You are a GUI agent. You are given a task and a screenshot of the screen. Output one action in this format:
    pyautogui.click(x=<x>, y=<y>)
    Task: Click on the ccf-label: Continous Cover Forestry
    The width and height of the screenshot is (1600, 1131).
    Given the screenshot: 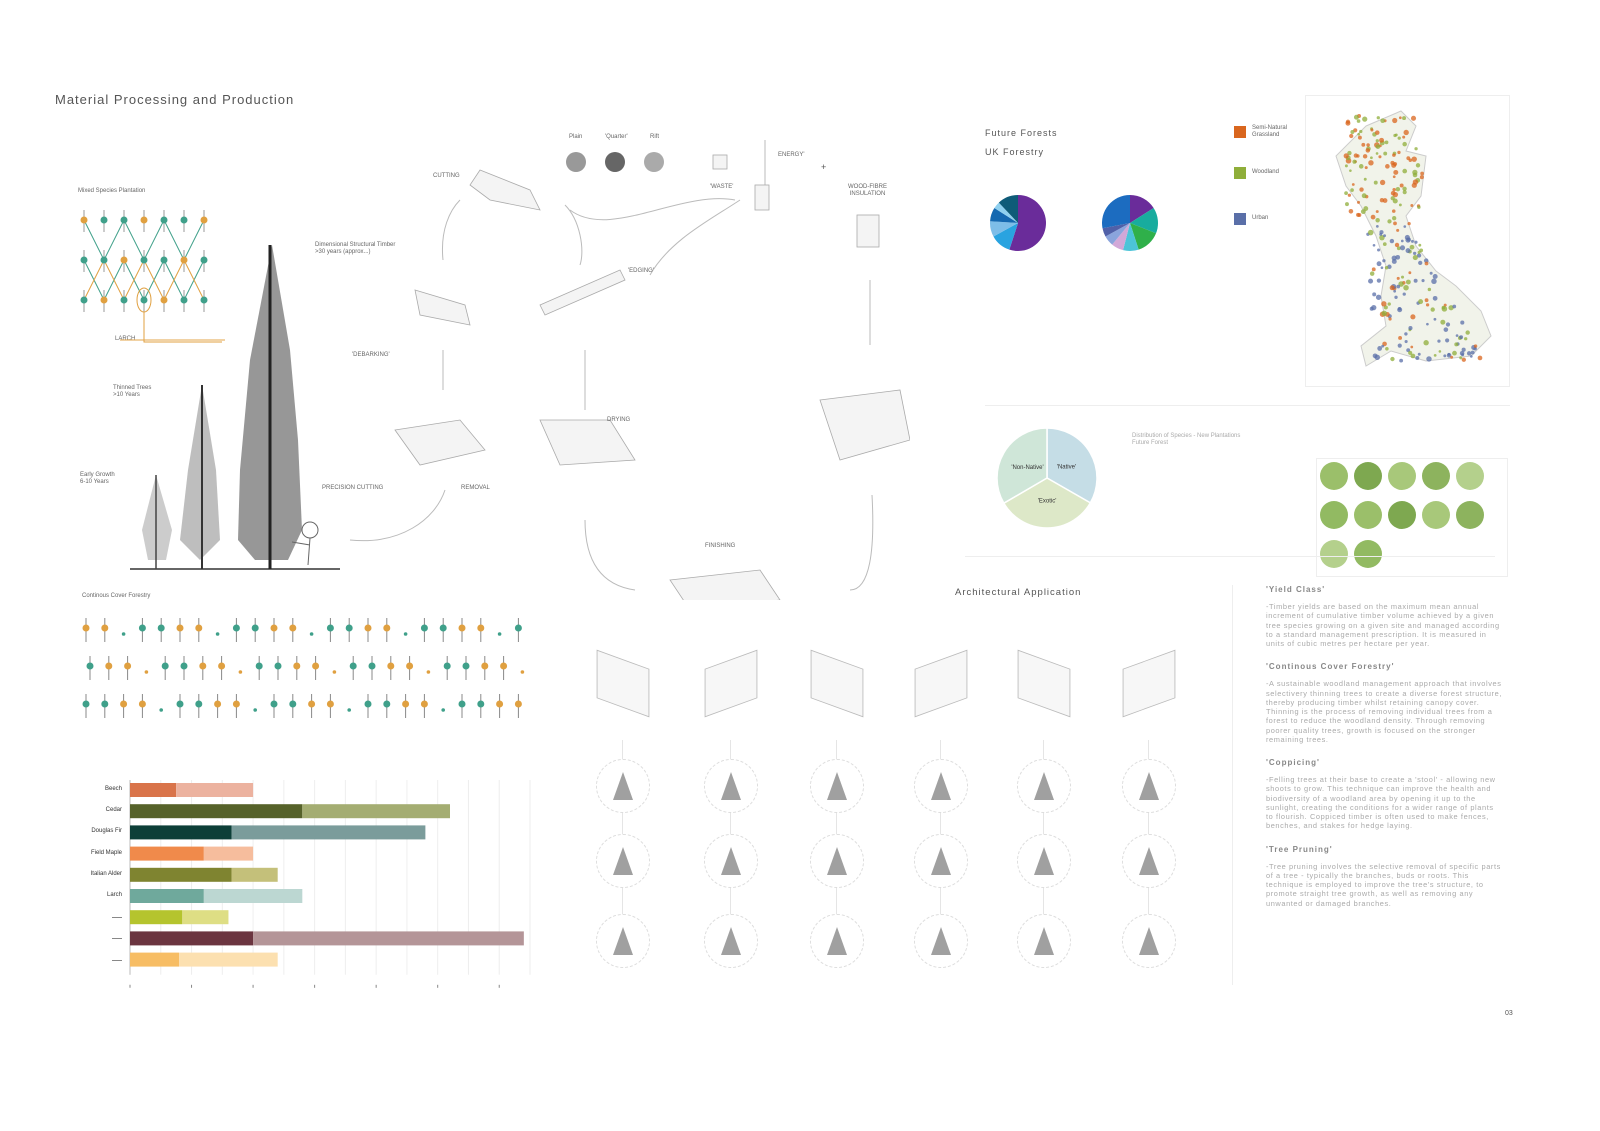 What is the action you would take?
    pyautogui.click(x=116, y=596)
    